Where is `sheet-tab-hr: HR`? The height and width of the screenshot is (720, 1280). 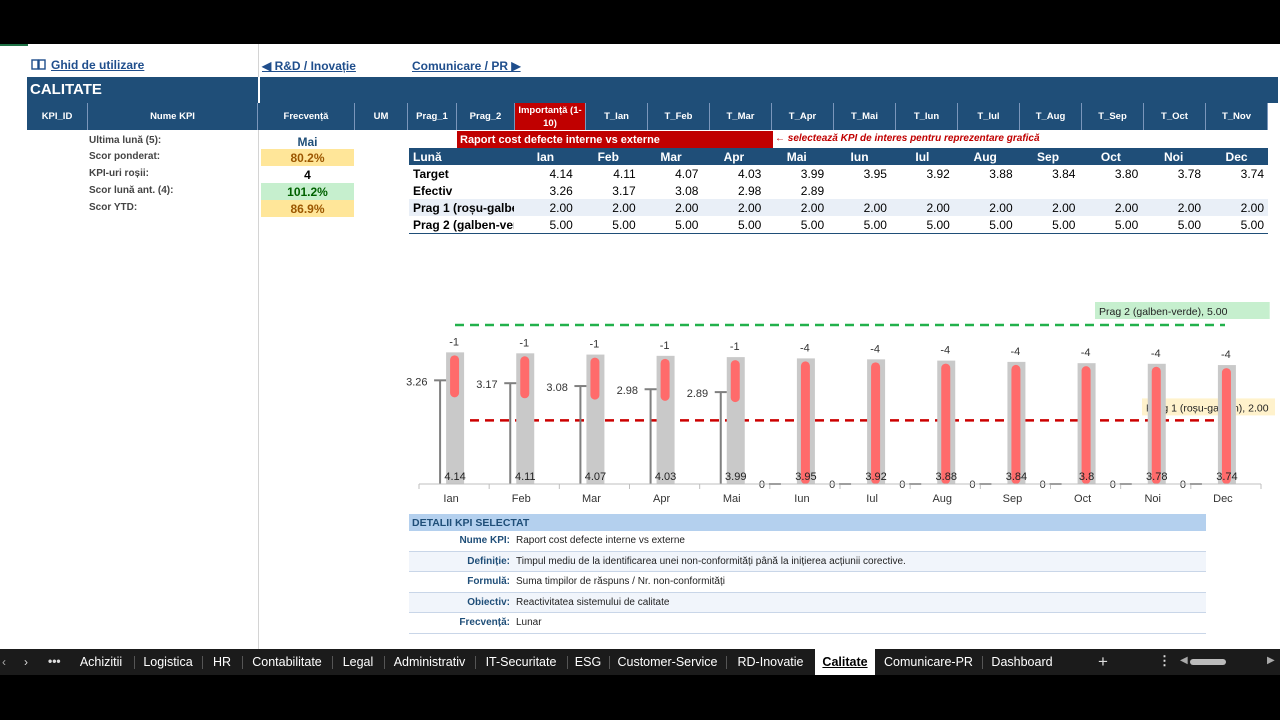
sheet-tab-hr: HR is located at coordinates (222, 662).